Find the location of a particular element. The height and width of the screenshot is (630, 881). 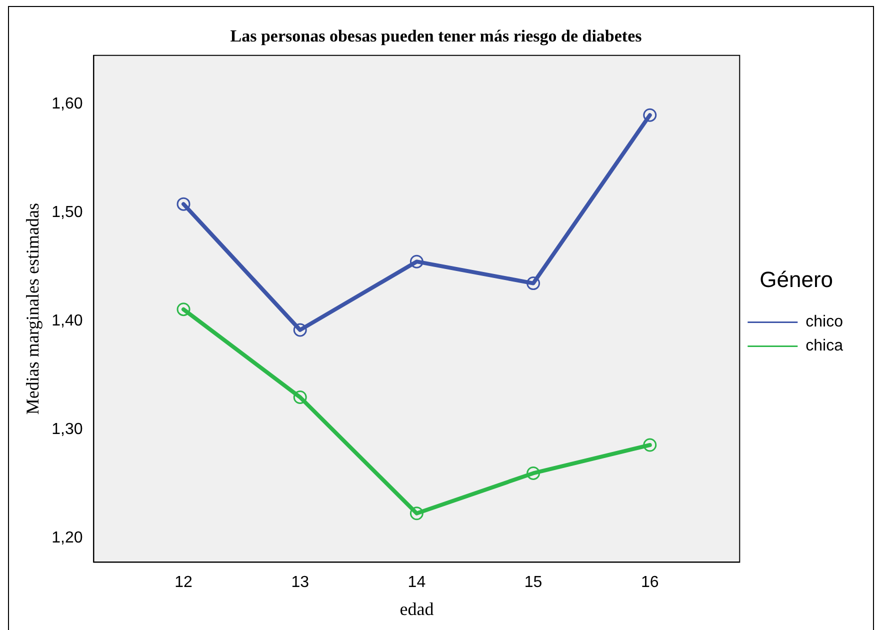

y-tick-label: 1,40 is located at coordinates (67, 321).